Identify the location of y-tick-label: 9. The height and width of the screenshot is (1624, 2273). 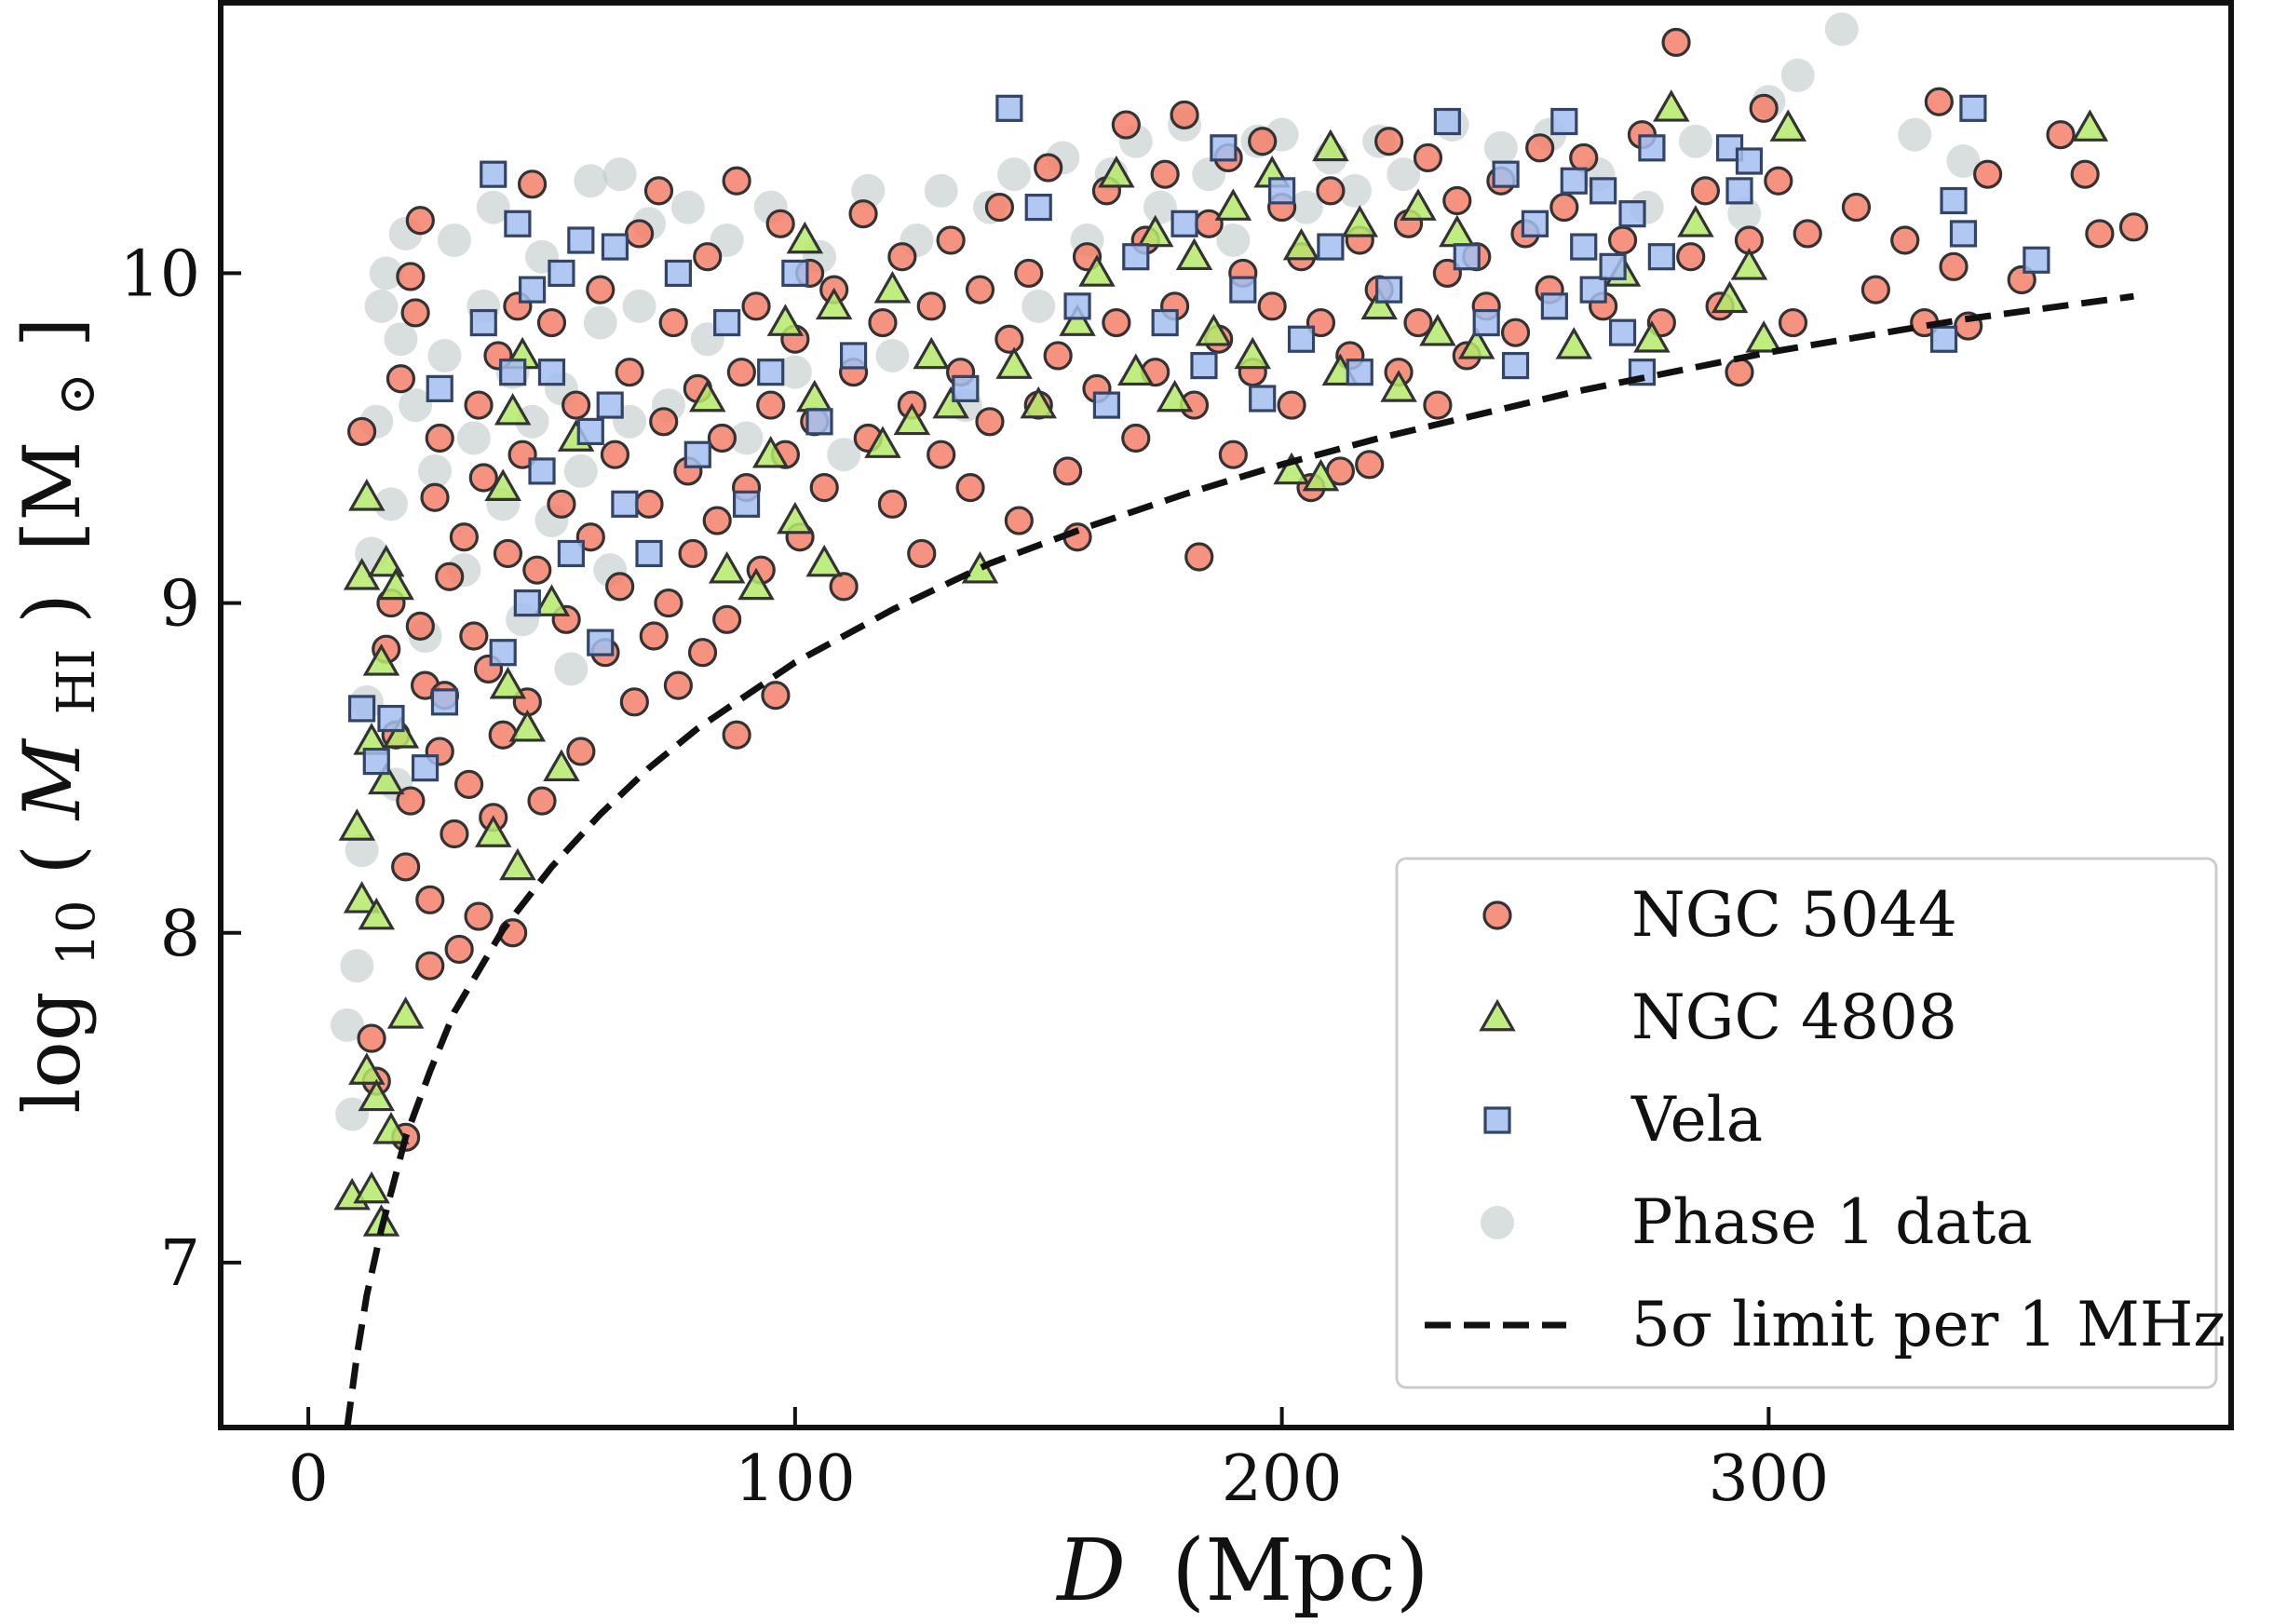
(180, 605).